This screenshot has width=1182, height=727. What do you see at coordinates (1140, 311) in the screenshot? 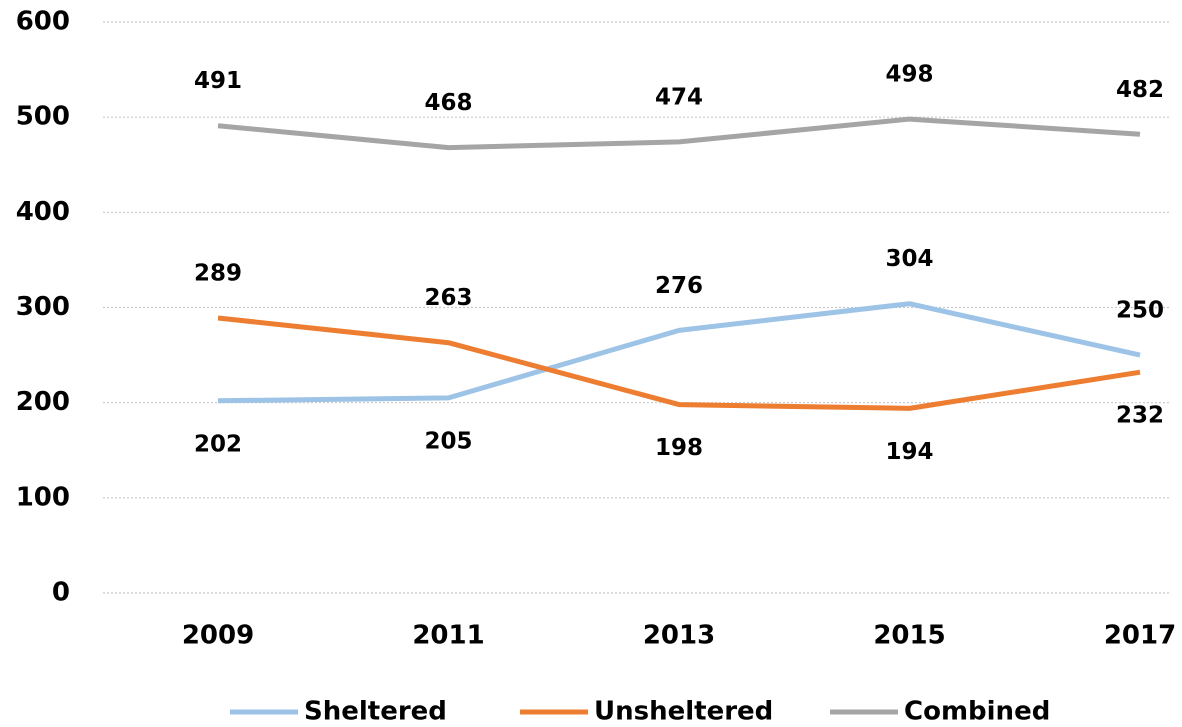
I see `data-label: 250` at bounding box center [1140, 311].